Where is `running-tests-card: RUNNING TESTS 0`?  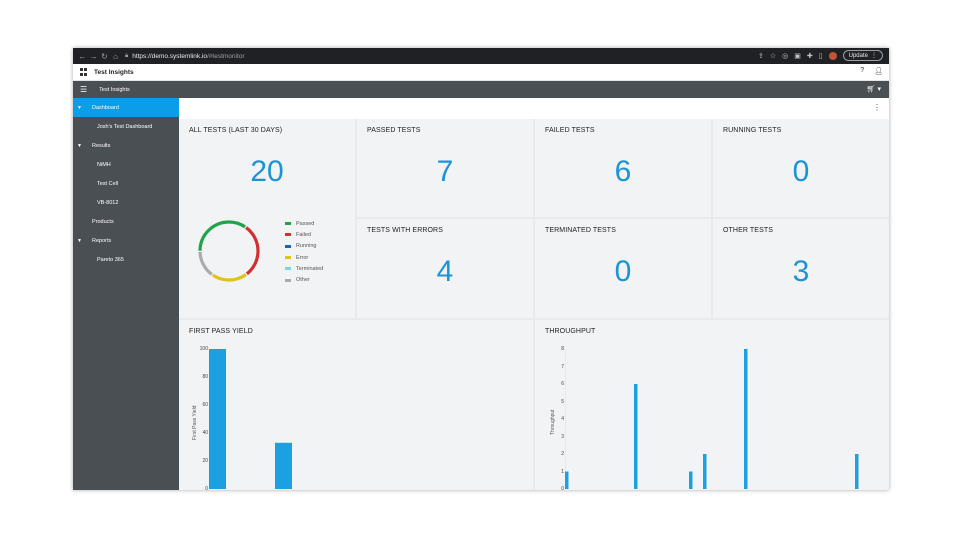
running-tests-card: RUNNING TESTS 0 is located at coordinates (801, 168).